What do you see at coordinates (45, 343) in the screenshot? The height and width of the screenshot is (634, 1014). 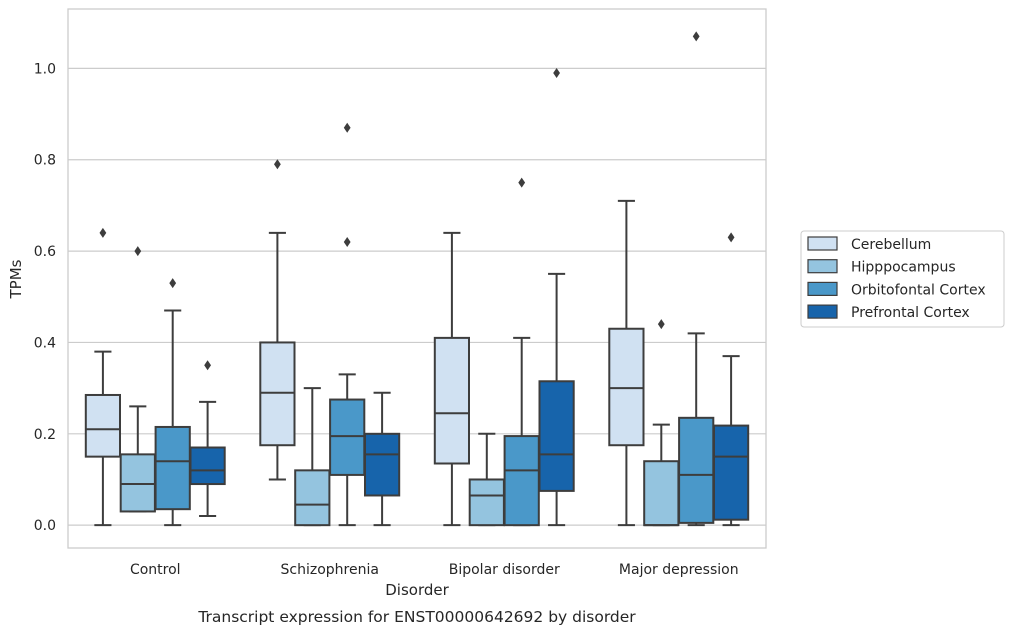 I see `y-tick-label: 0.4` at bounding box center [45, 343].